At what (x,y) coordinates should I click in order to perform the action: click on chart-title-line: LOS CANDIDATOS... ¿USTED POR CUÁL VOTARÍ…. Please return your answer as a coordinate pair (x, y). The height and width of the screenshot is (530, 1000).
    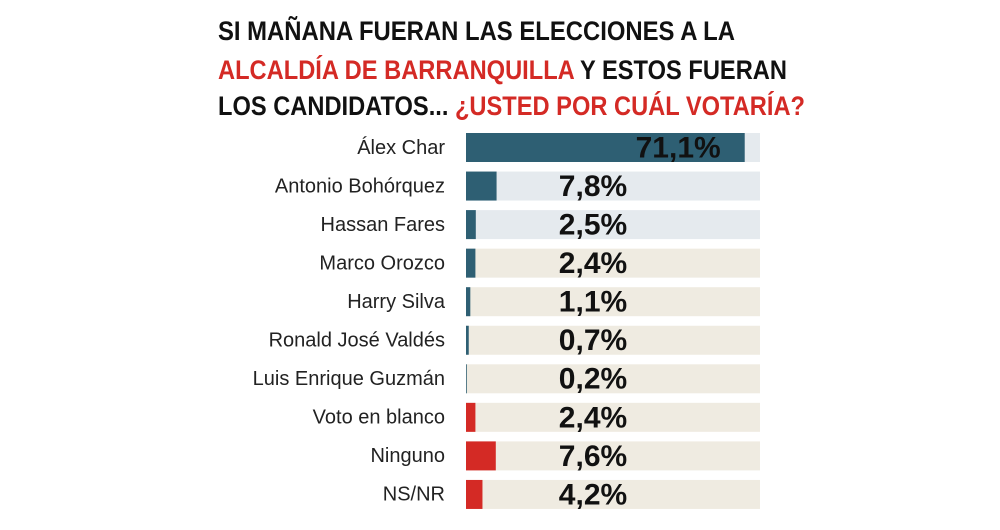
    Looking at the image, I should click on (511, 105).